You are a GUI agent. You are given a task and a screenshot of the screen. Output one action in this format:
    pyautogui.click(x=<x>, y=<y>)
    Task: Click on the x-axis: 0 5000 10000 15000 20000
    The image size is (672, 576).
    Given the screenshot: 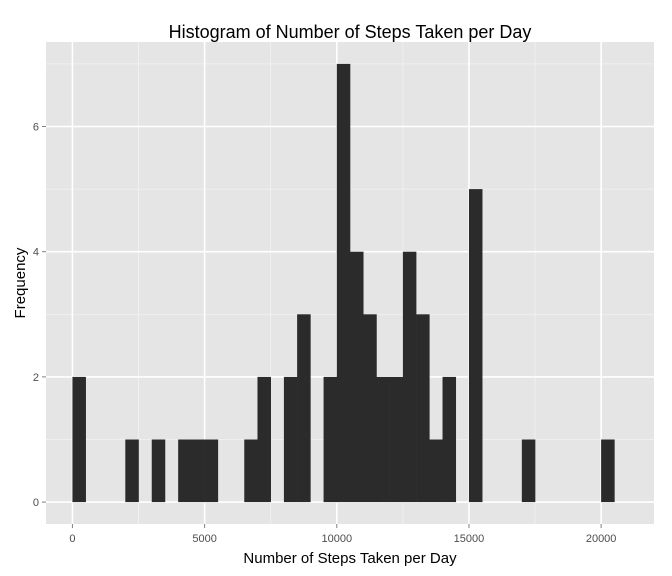 What is the action you would take?
    pyautogui.click(x=342, y=534)
    